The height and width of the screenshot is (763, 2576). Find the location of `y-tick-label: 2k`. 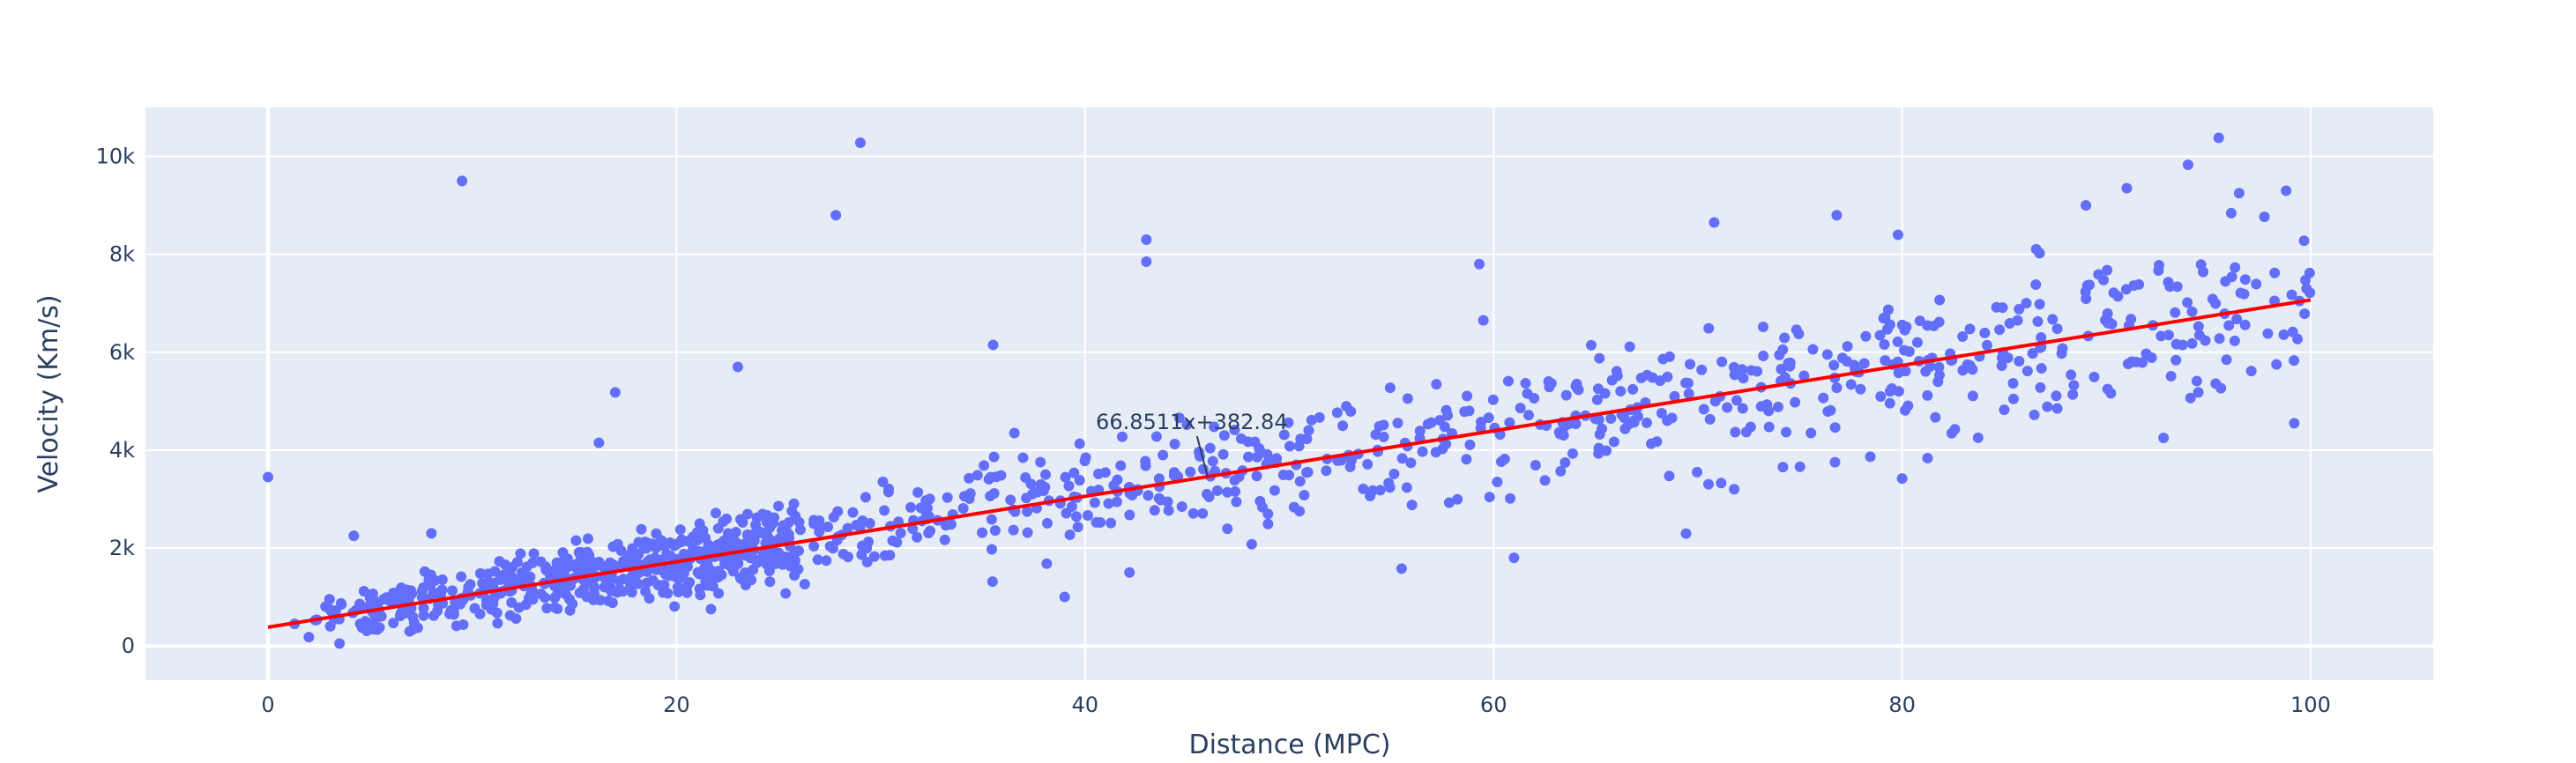

y-tick-label: 2k is located at coordinates (122, 548).